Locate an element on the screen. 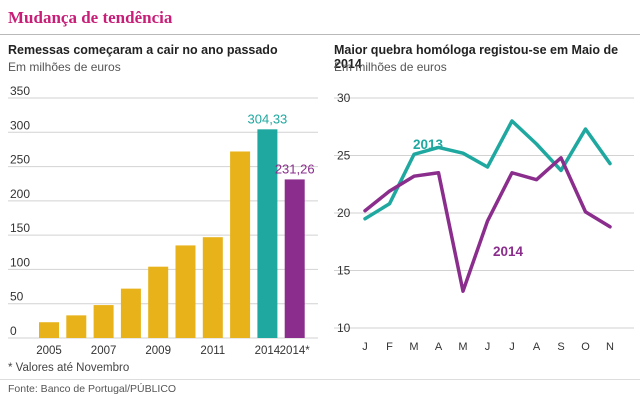 The width and height of the screenshot is (640, 400). bar-2009 is located at coordinates (158, 302).